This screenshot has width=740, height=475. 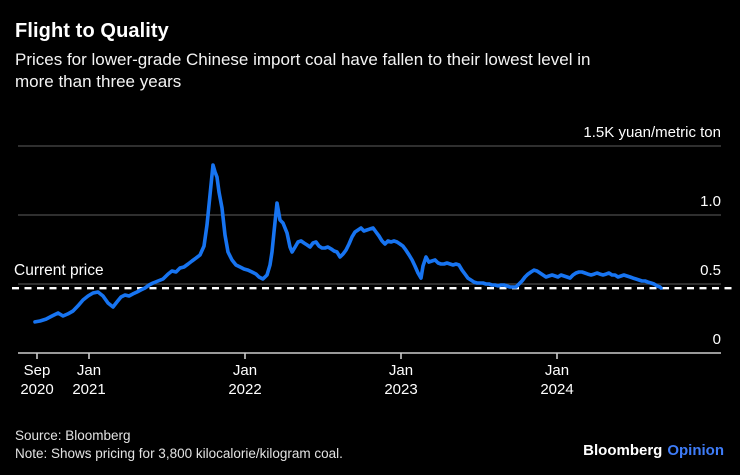 What do you see at coordinates (557, 380) in the screenshot?
I see `x-tick-label: Jan 2024` at bounding box center [557, 380].